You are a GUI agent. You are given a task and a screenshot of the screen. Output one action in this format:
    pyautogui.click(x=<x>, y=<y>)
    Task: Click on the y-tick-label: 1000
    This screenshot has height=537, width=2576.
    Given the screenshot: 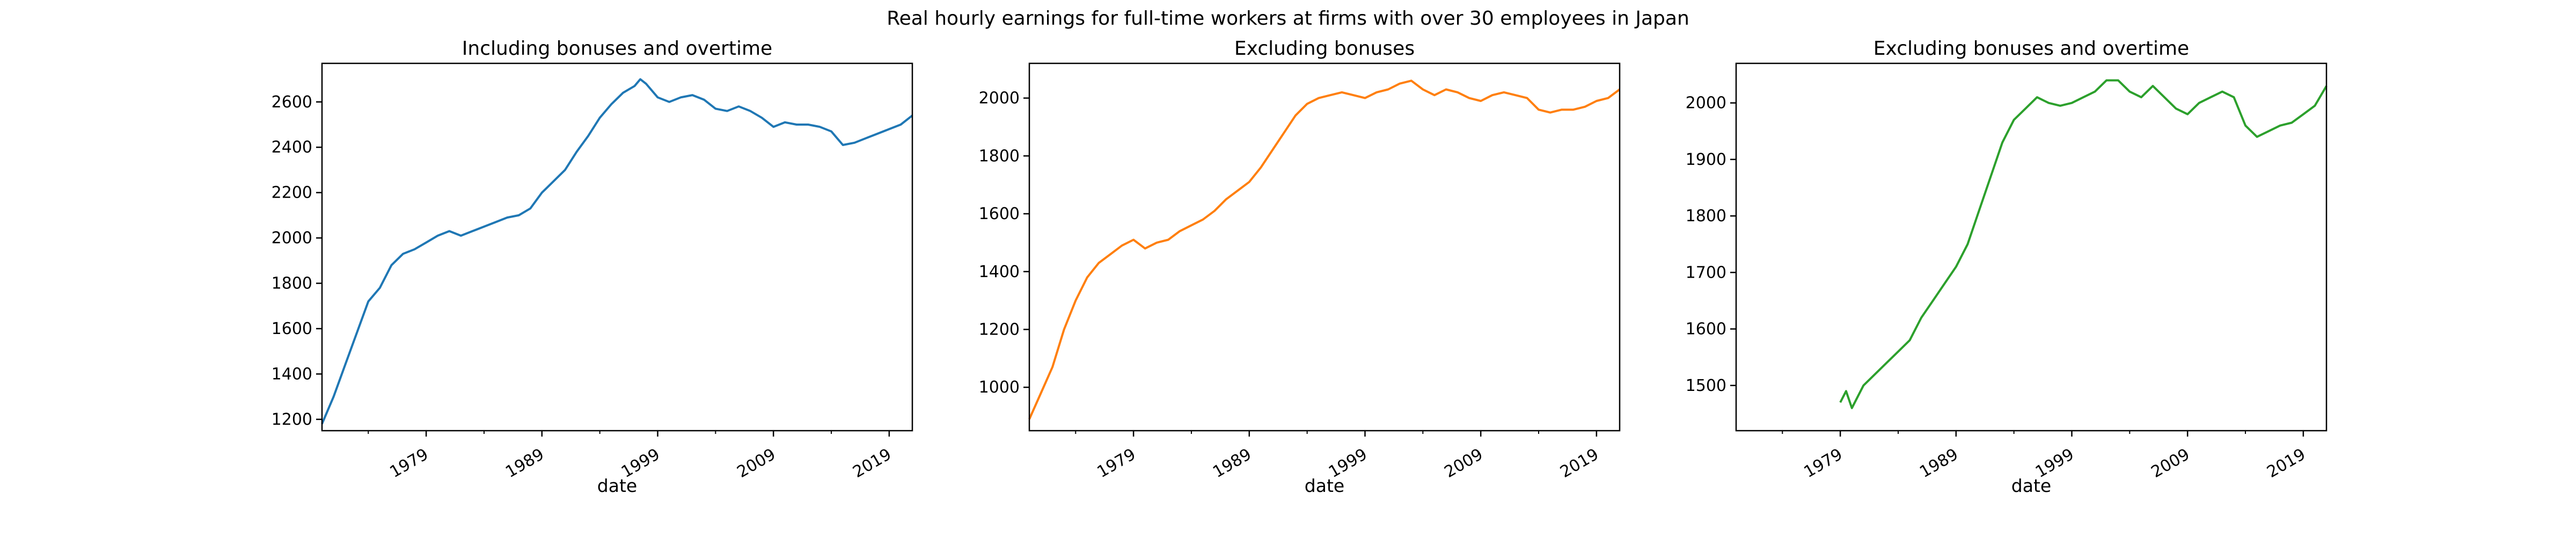 What is the action you would take?
    pyautogui.click(x=999, y=388)
    